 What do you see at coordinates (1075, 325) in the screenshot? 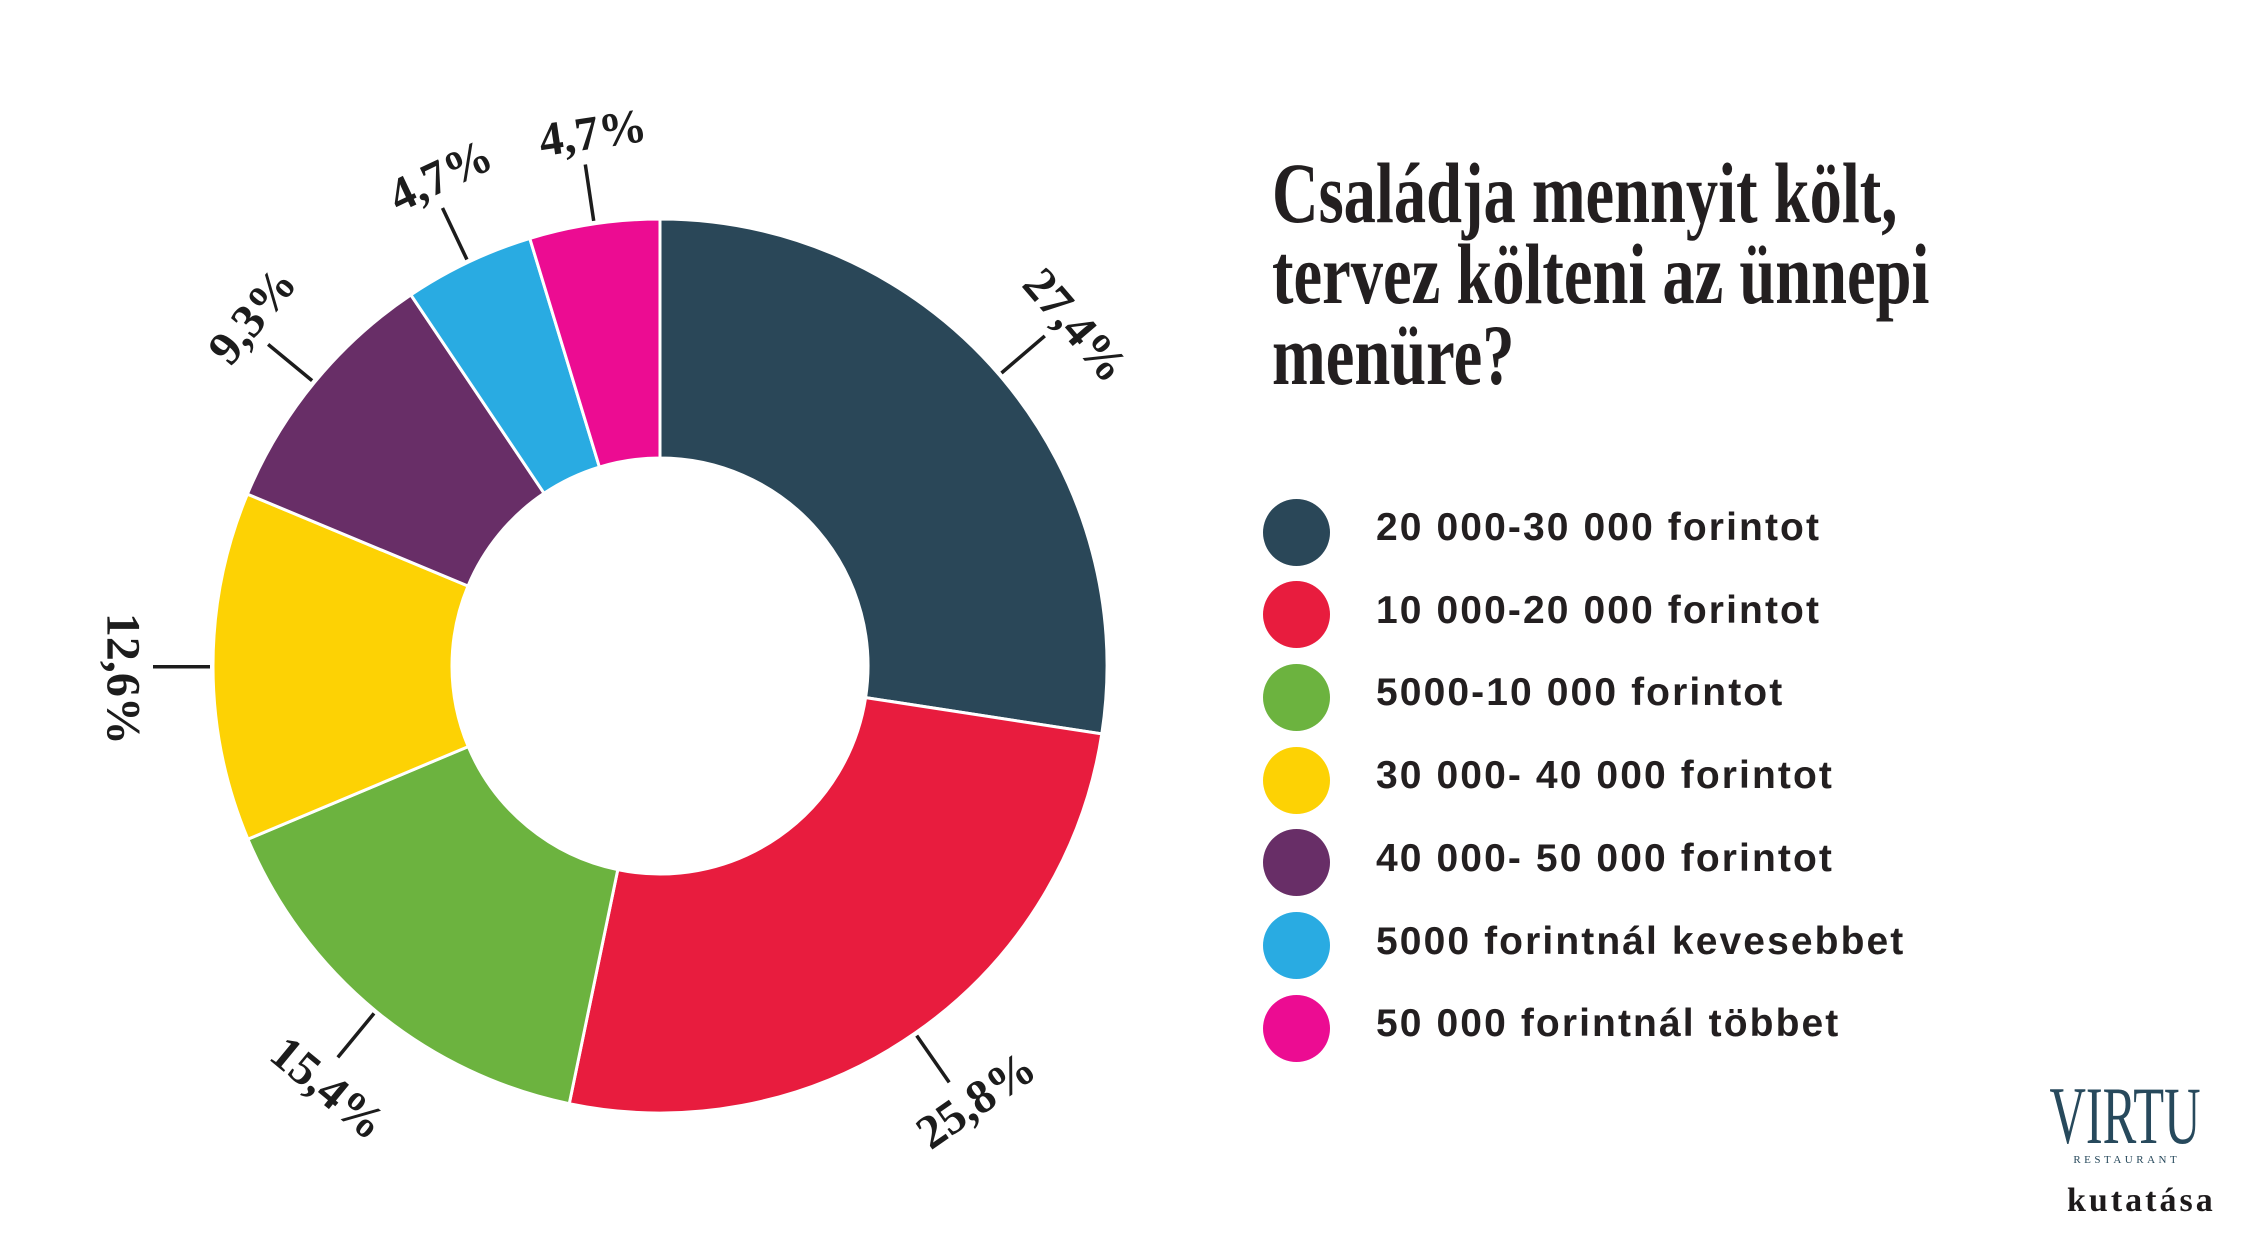
I see `svg-text: 27,4%` at bounding box center [1075, 325].